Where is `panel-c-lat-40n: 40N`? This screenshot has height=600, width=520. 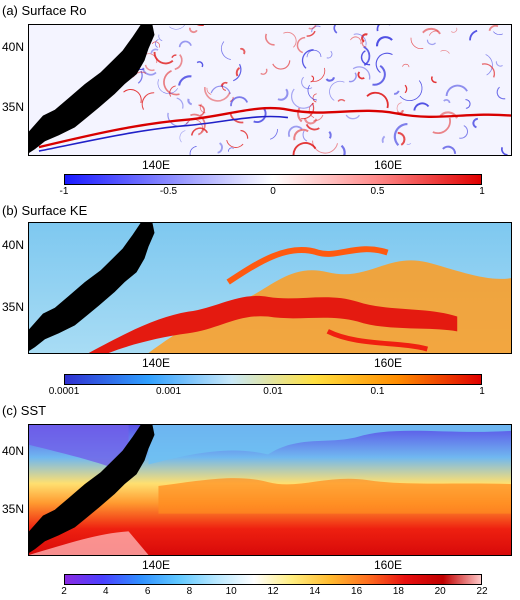
panel-c-lat-40n: 40N is located at coordinates (13, 451).